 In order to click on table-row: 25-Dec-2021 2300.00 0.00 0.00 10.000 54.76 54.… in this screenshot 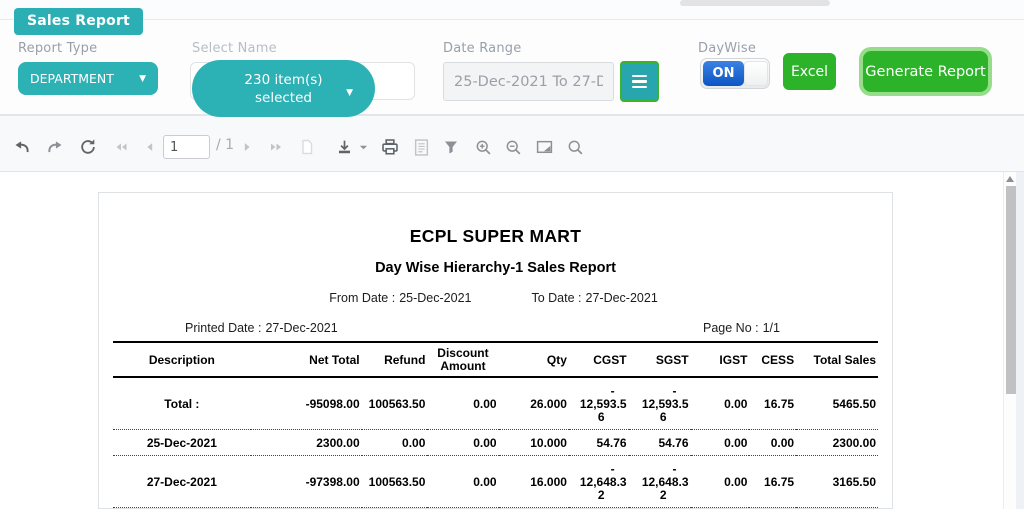, I will do `click(495, 442)`.